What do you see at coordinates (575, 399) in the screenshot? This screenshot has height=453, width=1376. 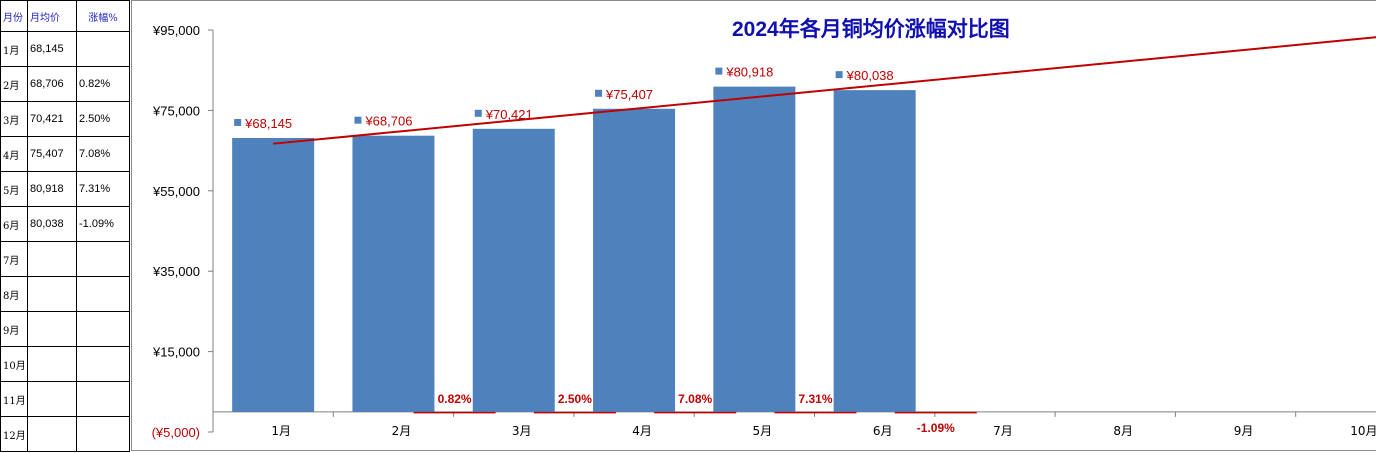 I see `change-data-label: 2.50%` at bounding box center [575, 399].